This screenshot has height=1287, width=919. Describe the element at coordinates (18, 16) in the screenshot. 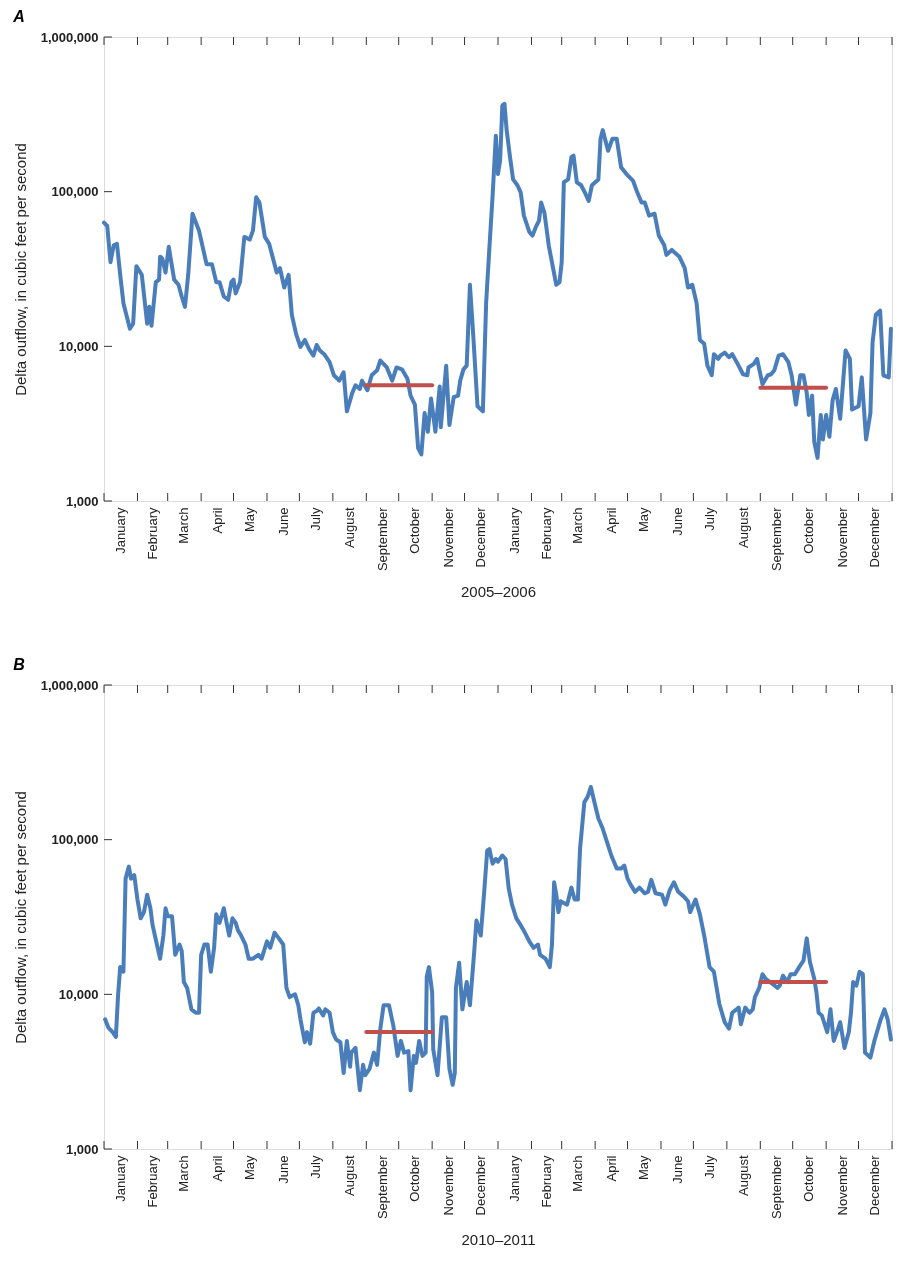

I see `chart-title: A` at that location.